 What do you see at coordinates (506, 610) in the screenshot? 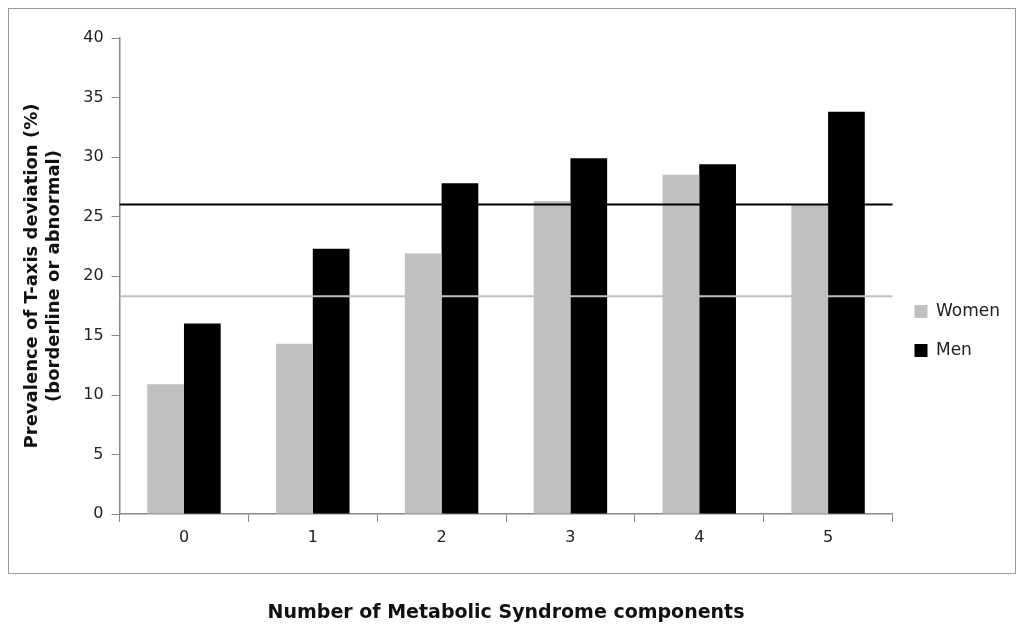
I see `x-axis-title: Number of Metabolic Syndrome components` at bounding box center [506, 610].